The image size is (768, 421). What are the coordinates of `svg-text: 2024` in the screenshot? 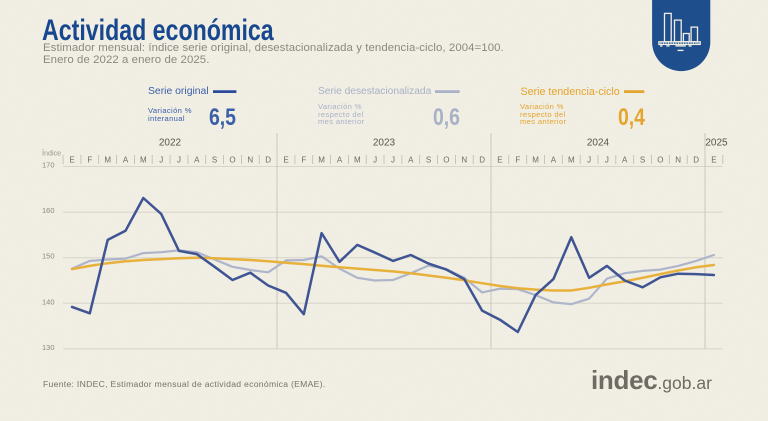 It's located at (598, 143).